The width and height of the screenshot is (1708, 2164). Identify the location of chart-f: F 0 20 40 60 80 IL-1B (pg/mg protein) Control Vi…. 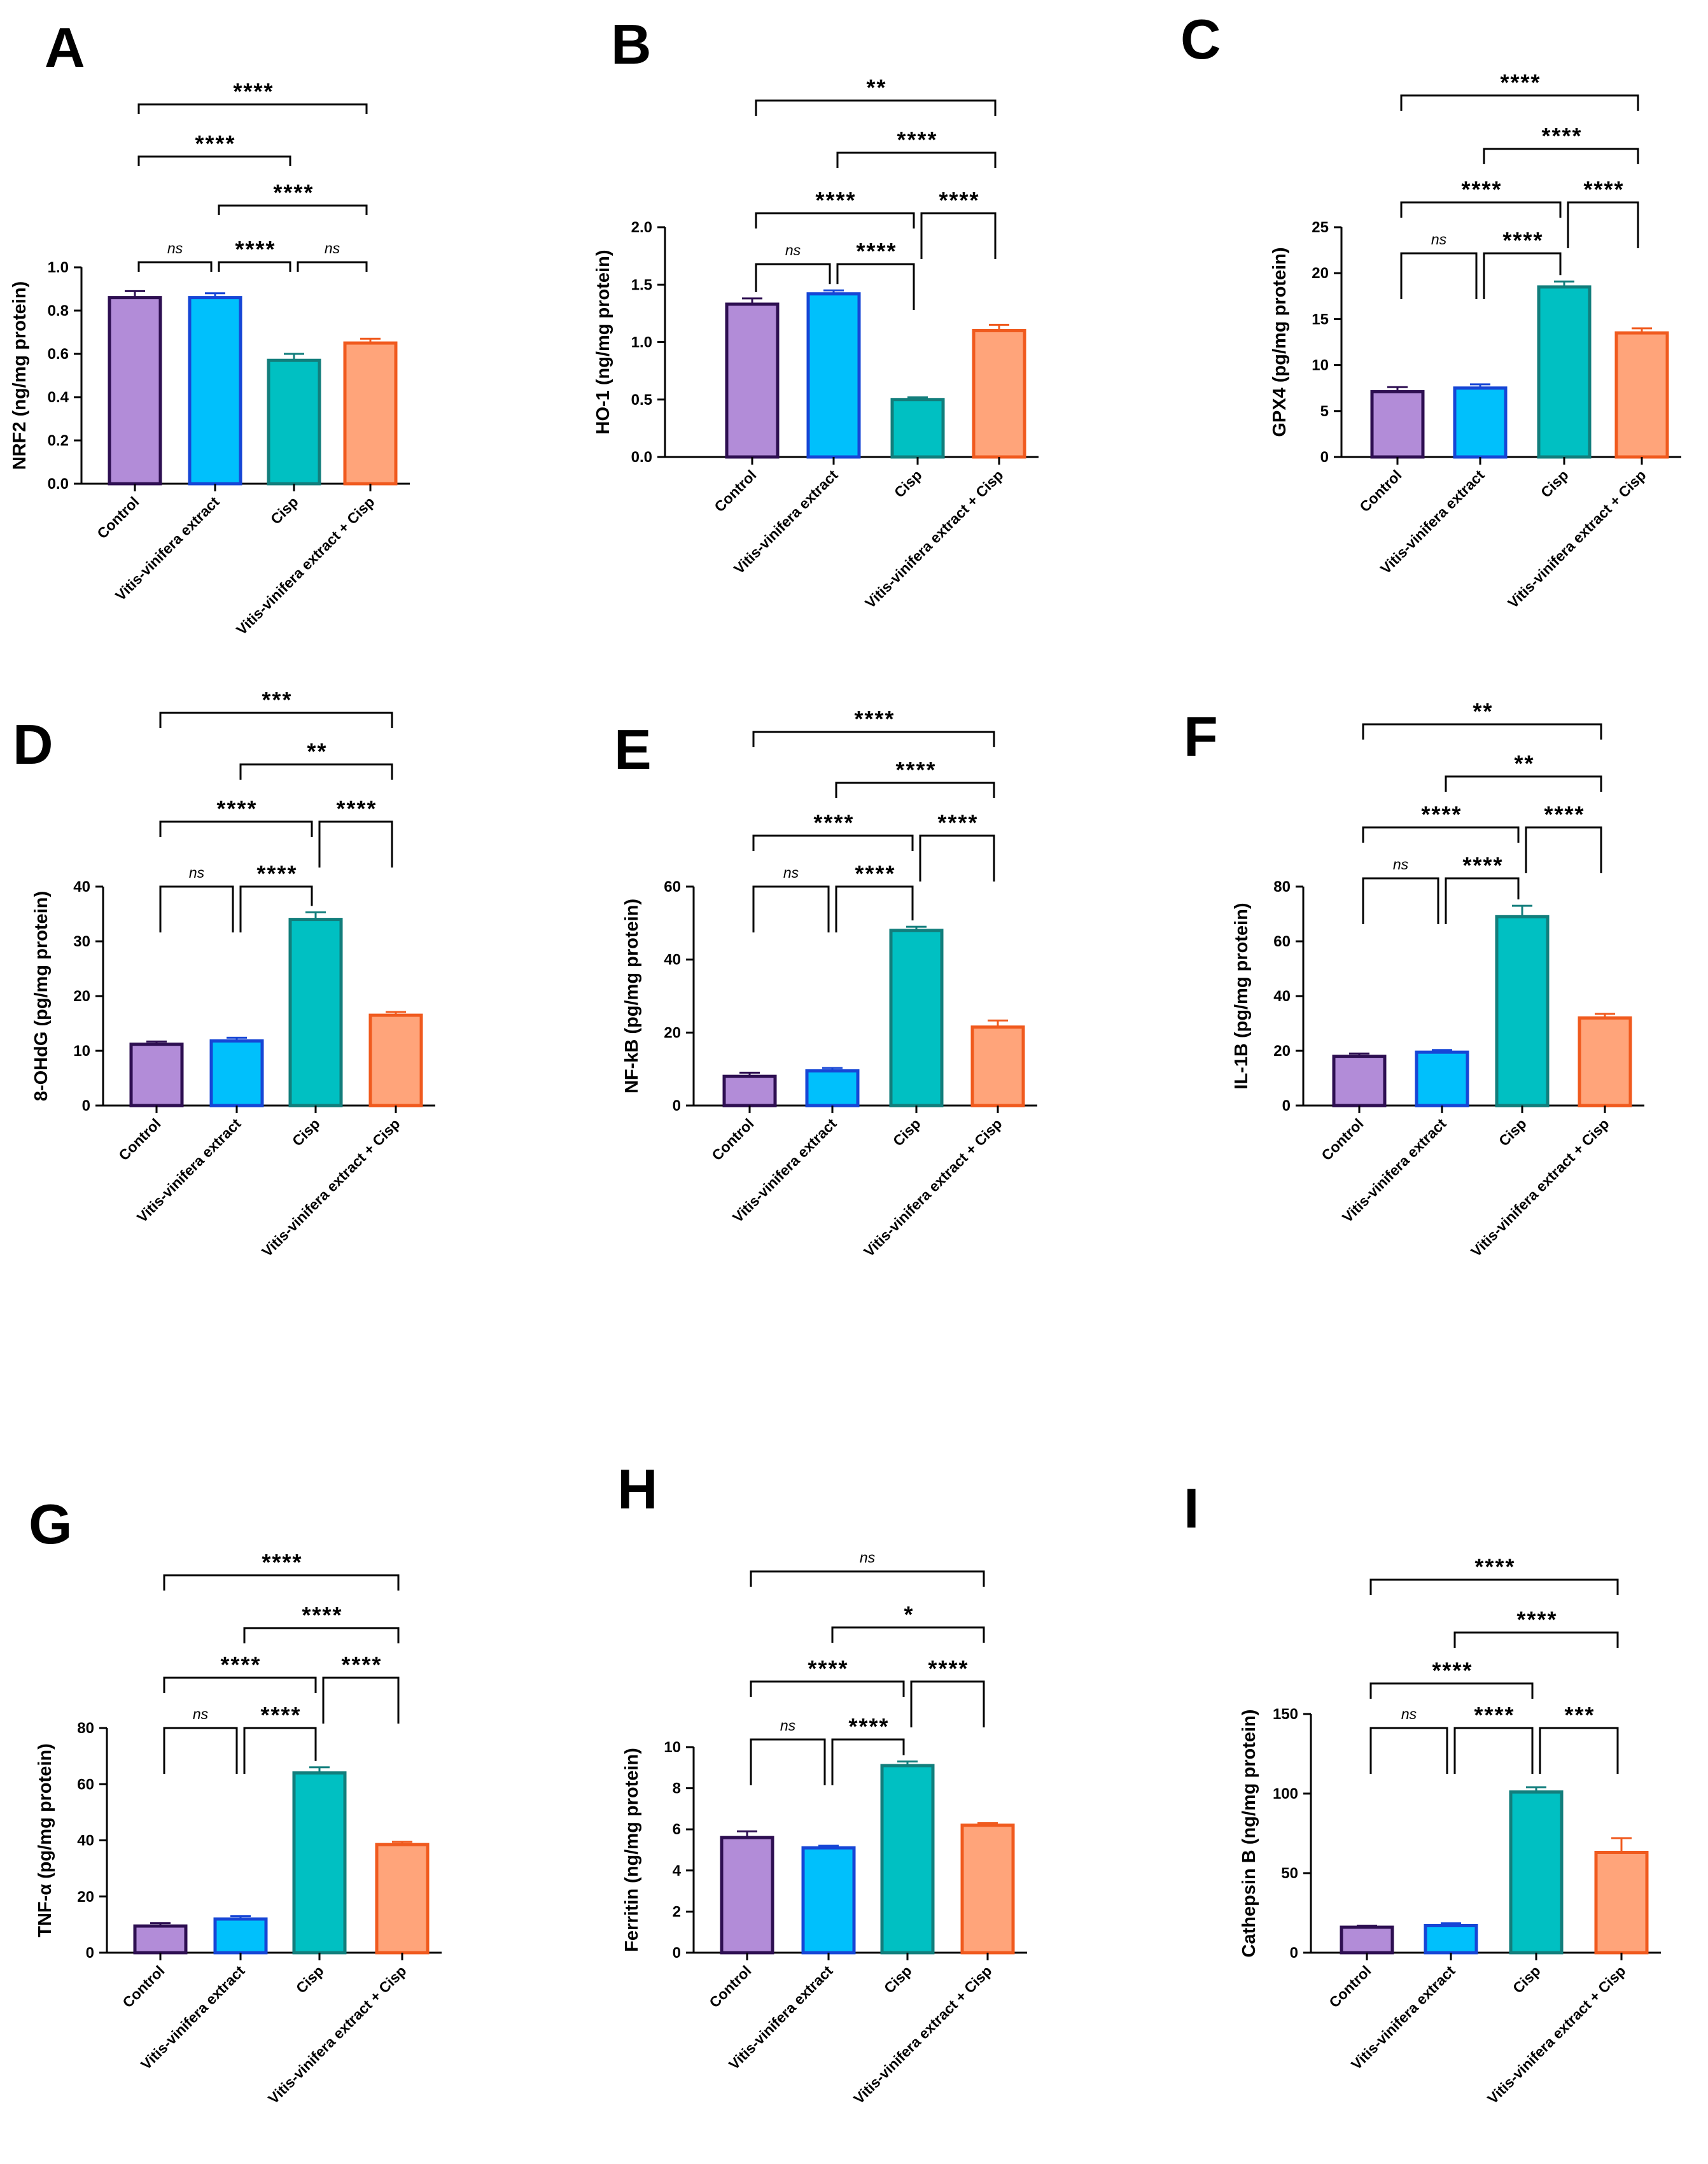
(1414, 979).